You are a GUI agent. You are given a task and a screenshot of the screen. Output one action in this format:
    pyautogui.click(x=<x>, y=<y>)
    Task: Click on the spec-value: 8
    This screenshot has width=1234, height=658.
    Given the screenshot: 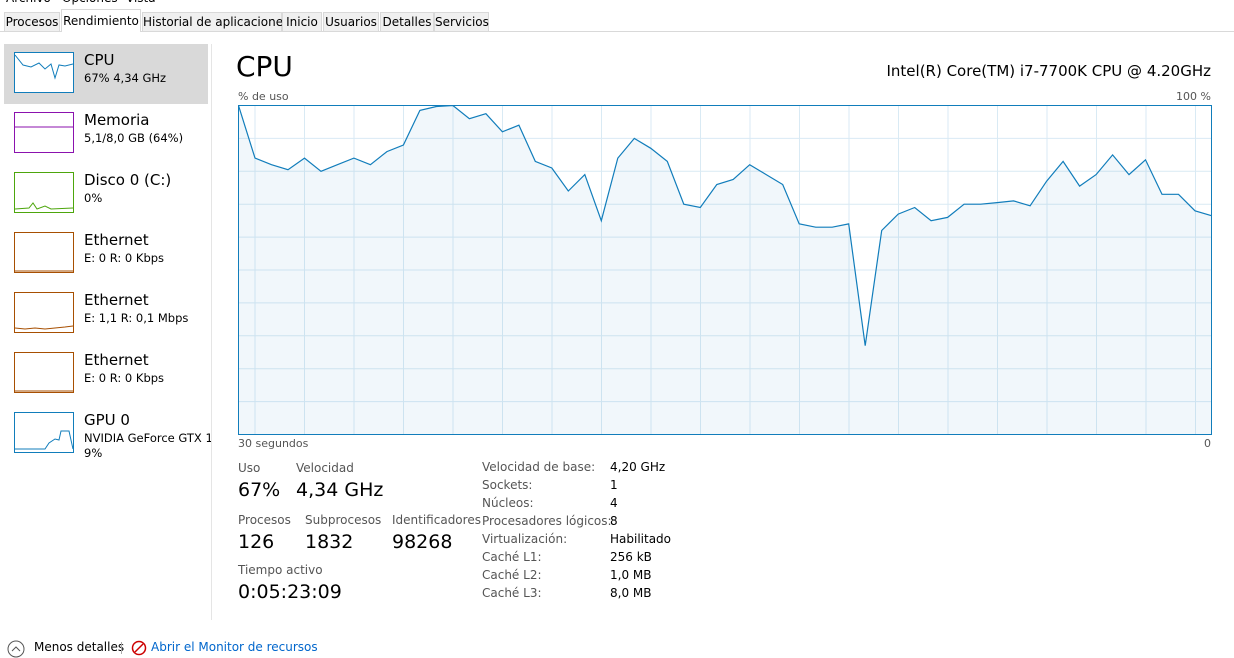 What is the action you would take?
    pyautogui.click(x=614, y=521)
    